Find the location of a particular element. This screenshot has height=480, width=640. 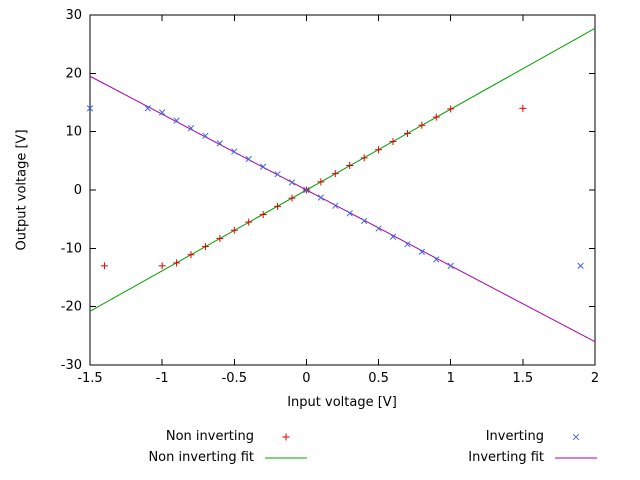

y-tick-label: 20 is located at coordinates (73, 73).